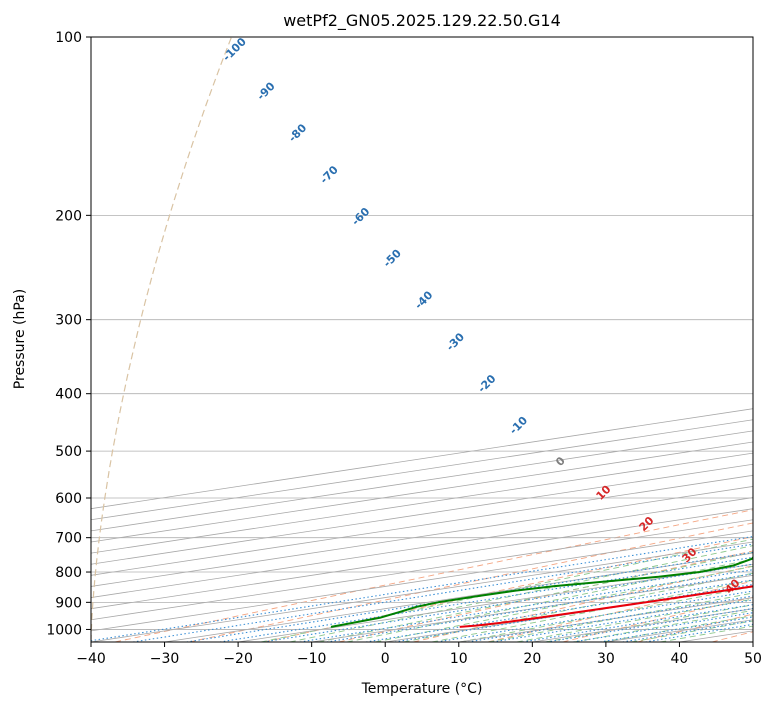 Image resolution: width=775 pixels, height=708 pixels. What do you see at coordinates (419, 654) in the screenshot?
I see `x-axis-ticks: −40 −30 −20 −10 0 10 20 30 40 50` at bounding box center [419, 654].